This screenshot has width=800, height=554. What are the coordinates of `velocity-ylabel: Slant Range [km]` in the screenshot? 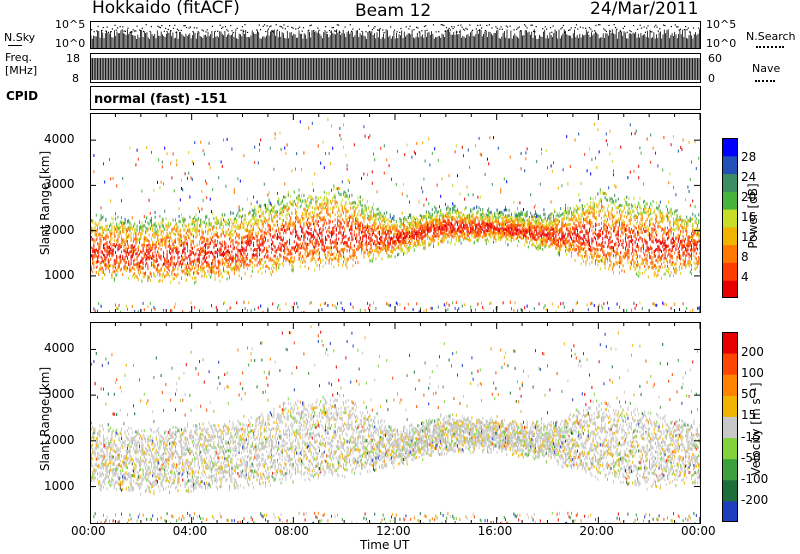 It's located at (45, 419).